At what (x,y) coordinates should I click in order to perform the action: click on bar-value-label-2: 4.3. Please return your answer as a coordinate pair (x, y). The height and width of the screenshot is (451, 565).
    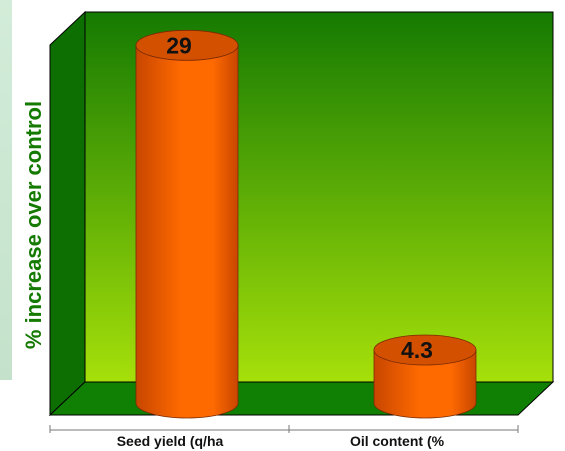
    Looking at the image, I should click on (417, 350).